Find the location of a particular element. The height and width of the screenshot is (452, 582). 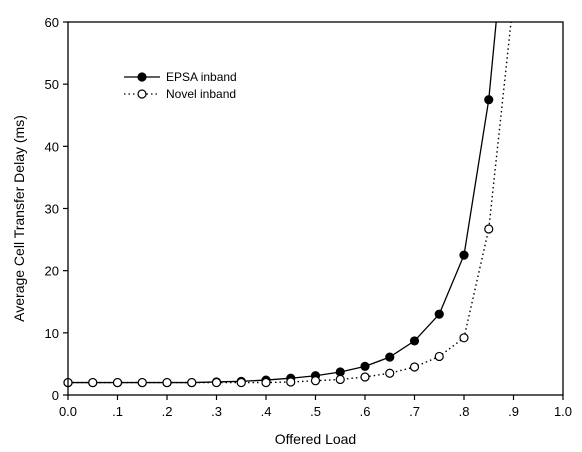

legend-label: EPSA inband is located at coordinates (201, 77).